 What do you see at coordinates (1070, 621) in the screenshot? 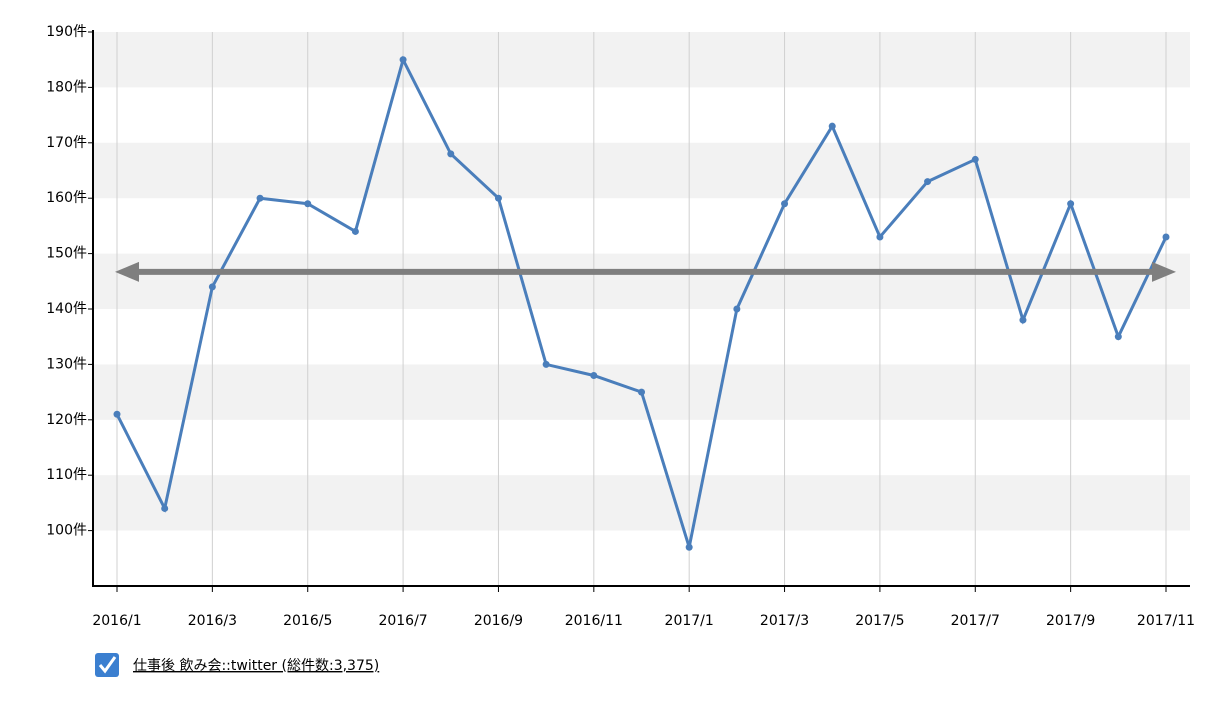
I see `x-tick-label: 2017/9` at bounding box center [1070, 621].